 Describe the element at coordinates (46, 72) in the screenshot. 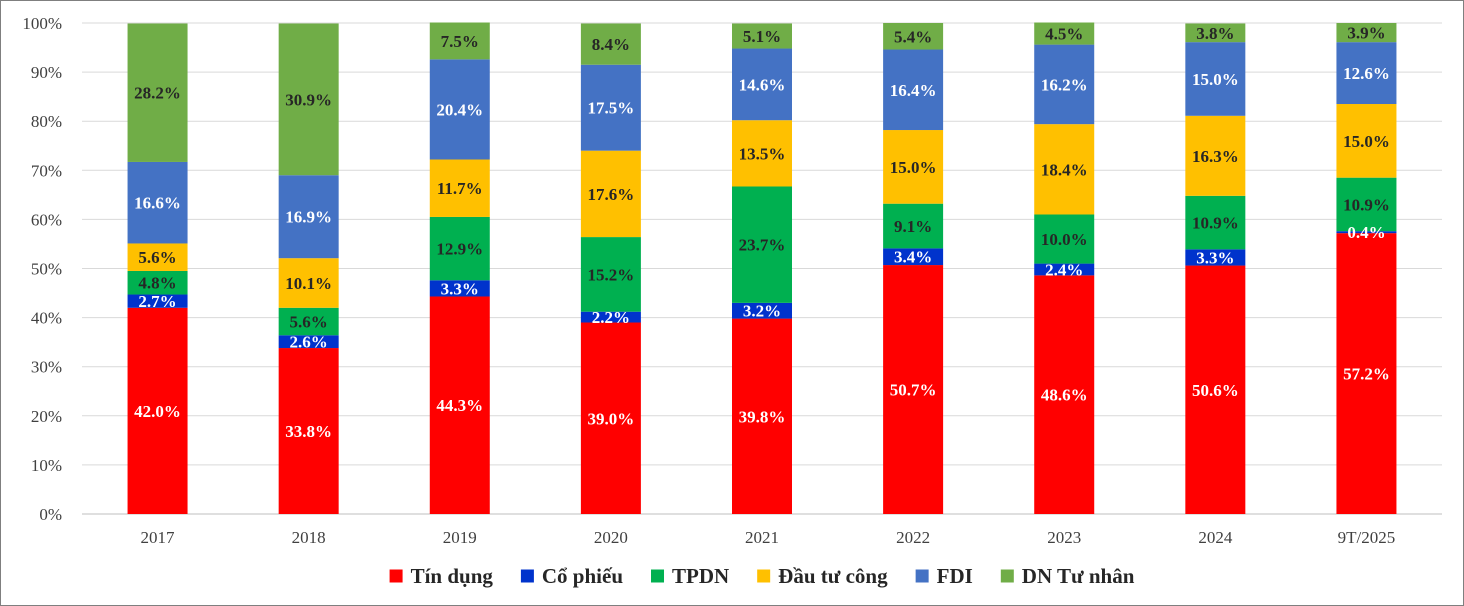

I see `y-tick-label: 90%` at that location.